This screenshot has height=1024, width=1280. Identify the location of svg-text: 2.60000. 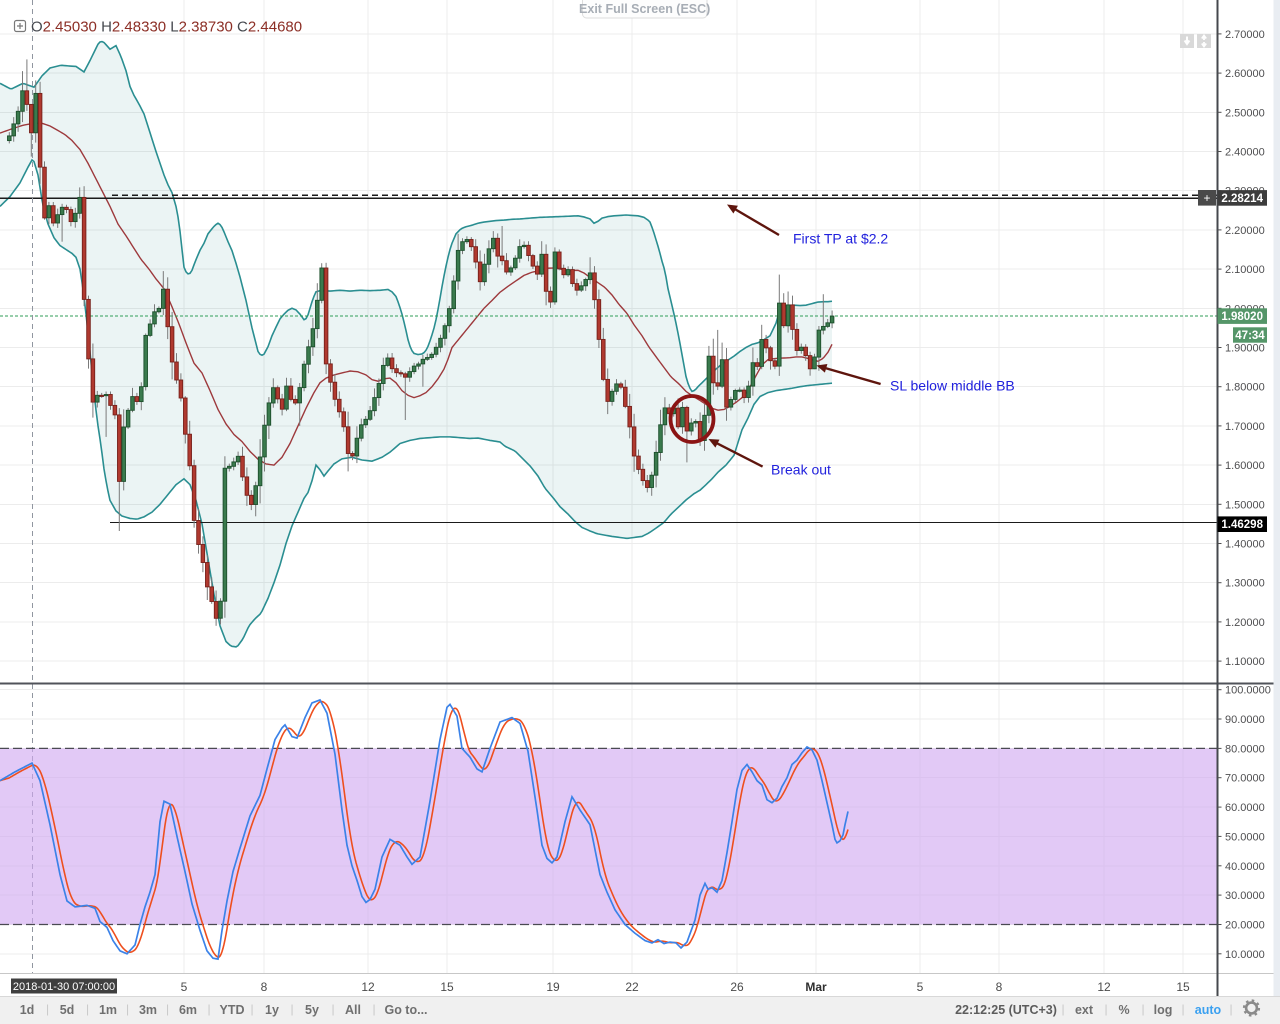
(1245, 74).